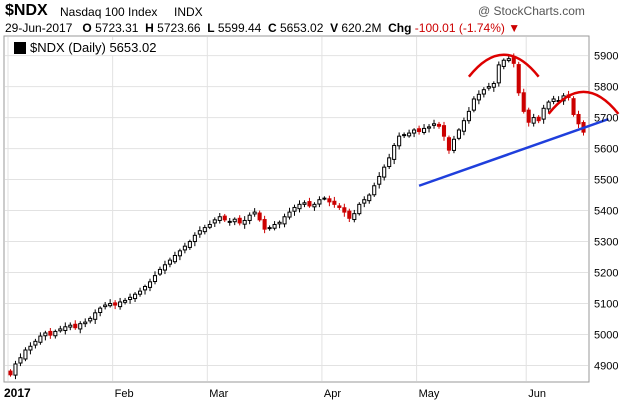 This screenshot has width=633, height=405. Describe the element at coordinates (272, 28) in the screenshot. I see `close-label: C` at that location.